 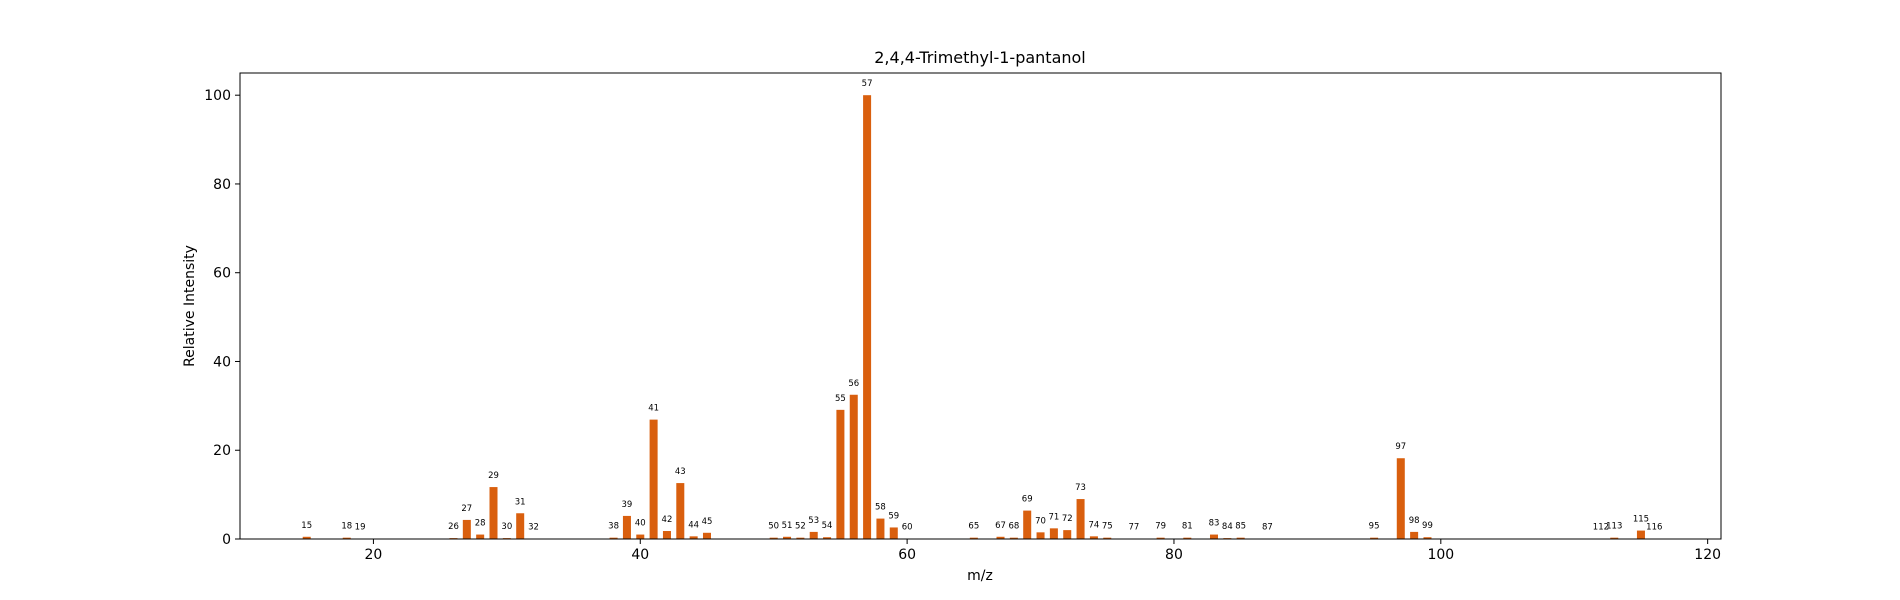 I want to click on data-label-mz-40: 40, so click(x=640, y=524).